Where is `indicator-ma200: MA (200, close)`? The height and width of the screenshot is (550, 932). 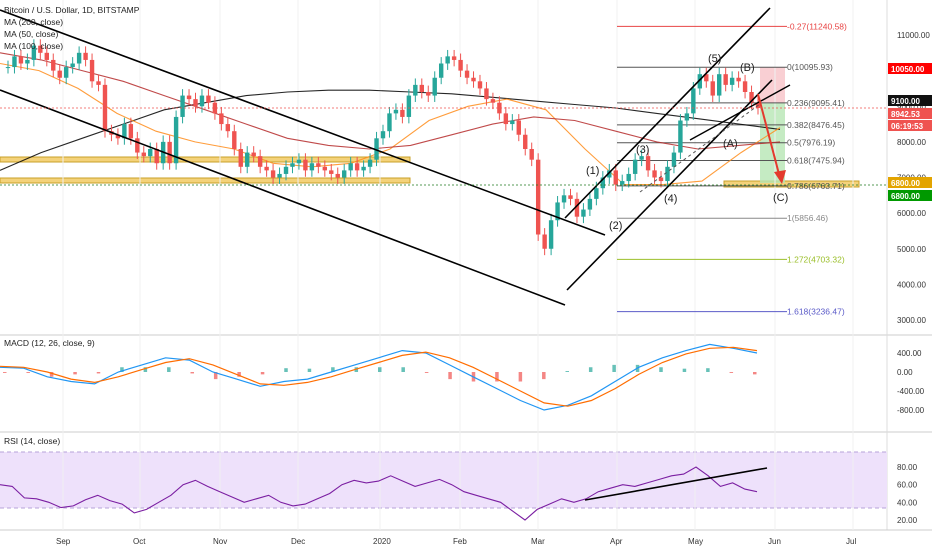
indicator-ma200: MA (200, close) is located at coordinates (33, 22).